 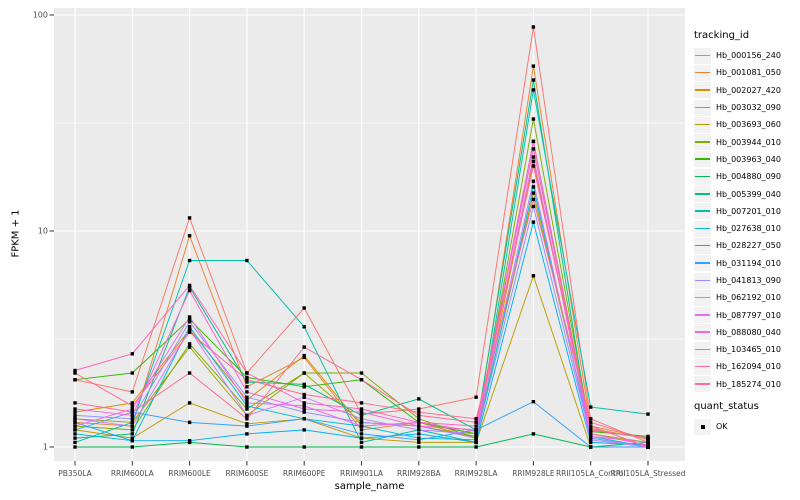 I want to click on x-tick-label: RRII105LA_Stressed, so click(x=648, y=473).